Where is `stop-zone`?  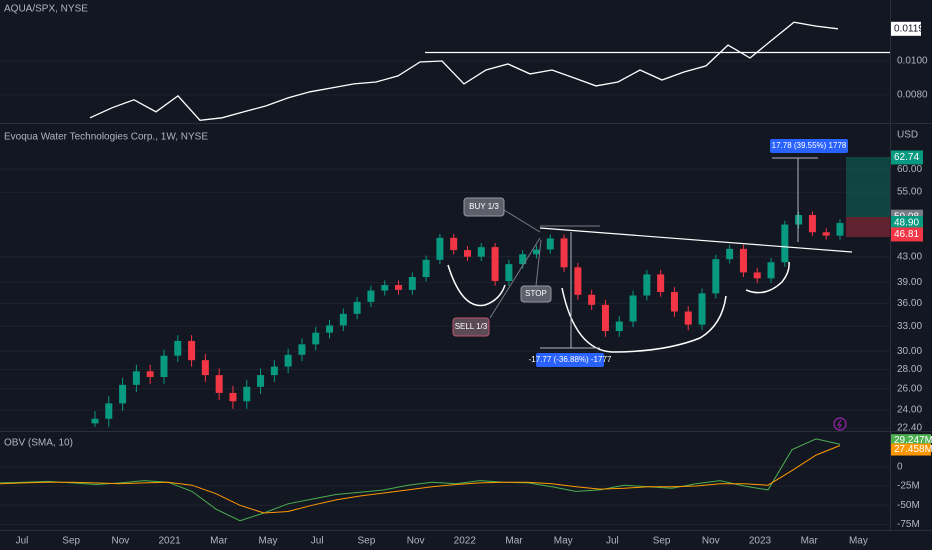
stop-zone is located at coordinates (868, 227).